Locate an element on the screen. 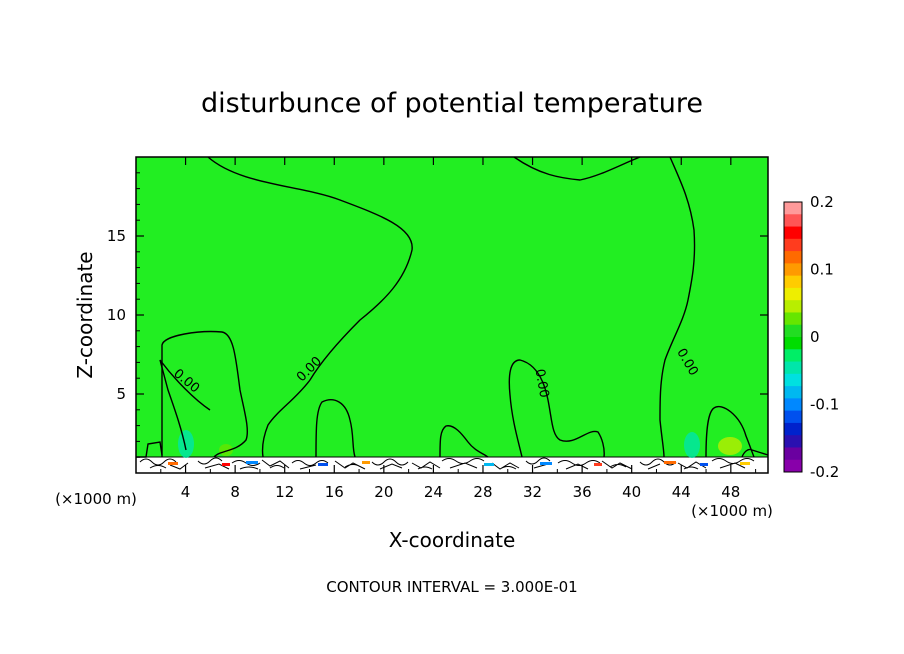 The image size is (904, 654). x-axis-label: X-coordinate is located at coordinates (452, 540).